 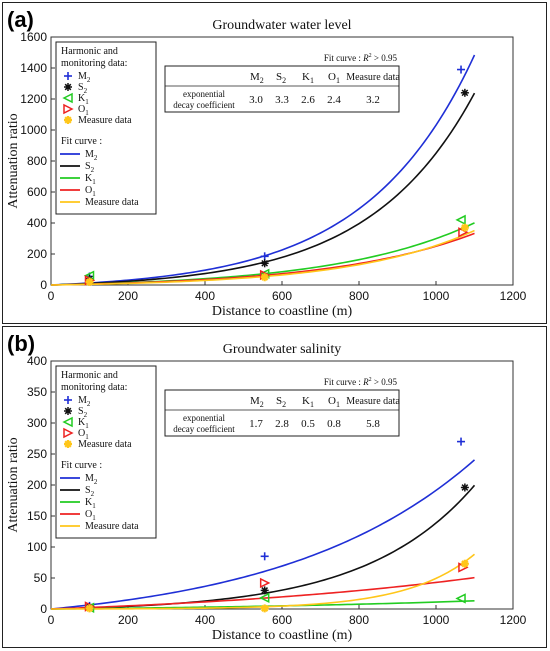 I want to click on a-fit-table-header: Measure data, so click(x=373, y=77).